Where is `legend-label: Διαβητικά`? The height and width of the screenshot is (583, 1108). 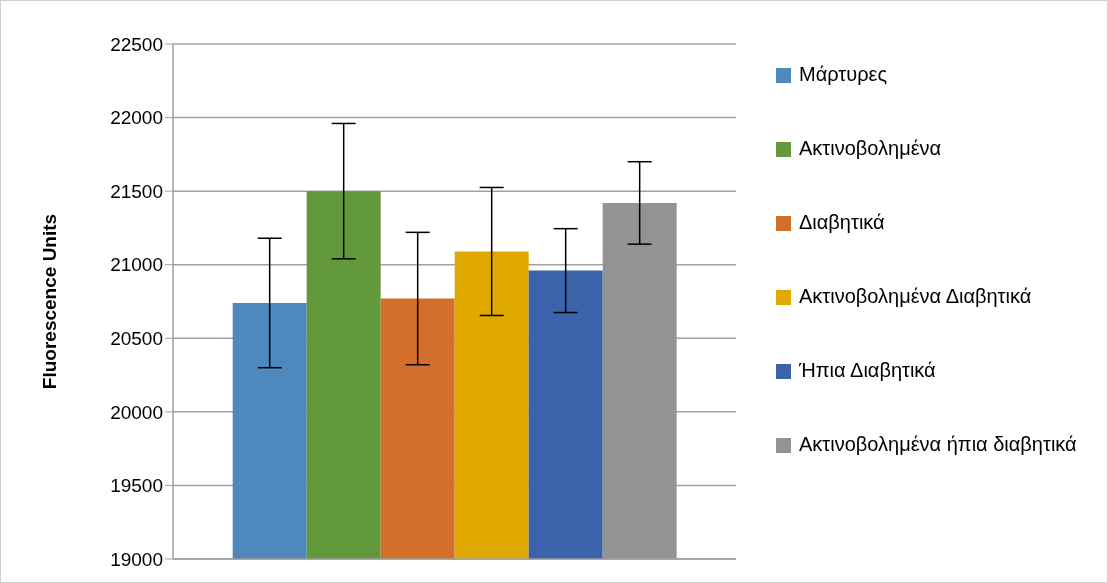
legend-label: Διαβητικά is located at coordinates (842, 222).